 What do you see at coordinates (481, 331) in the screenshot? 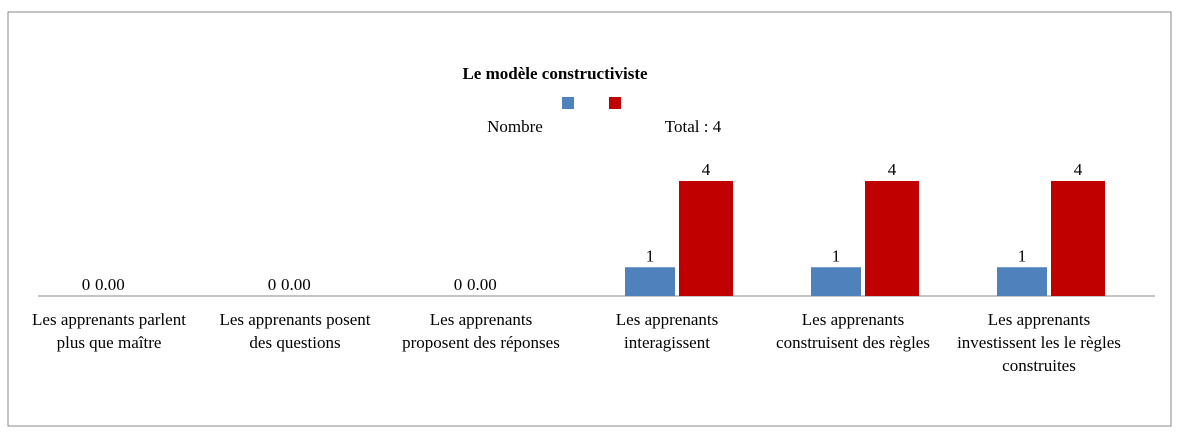
I see `x-tick-label: Les apprenants proposent des réponses` at bounding box center [481, 331].